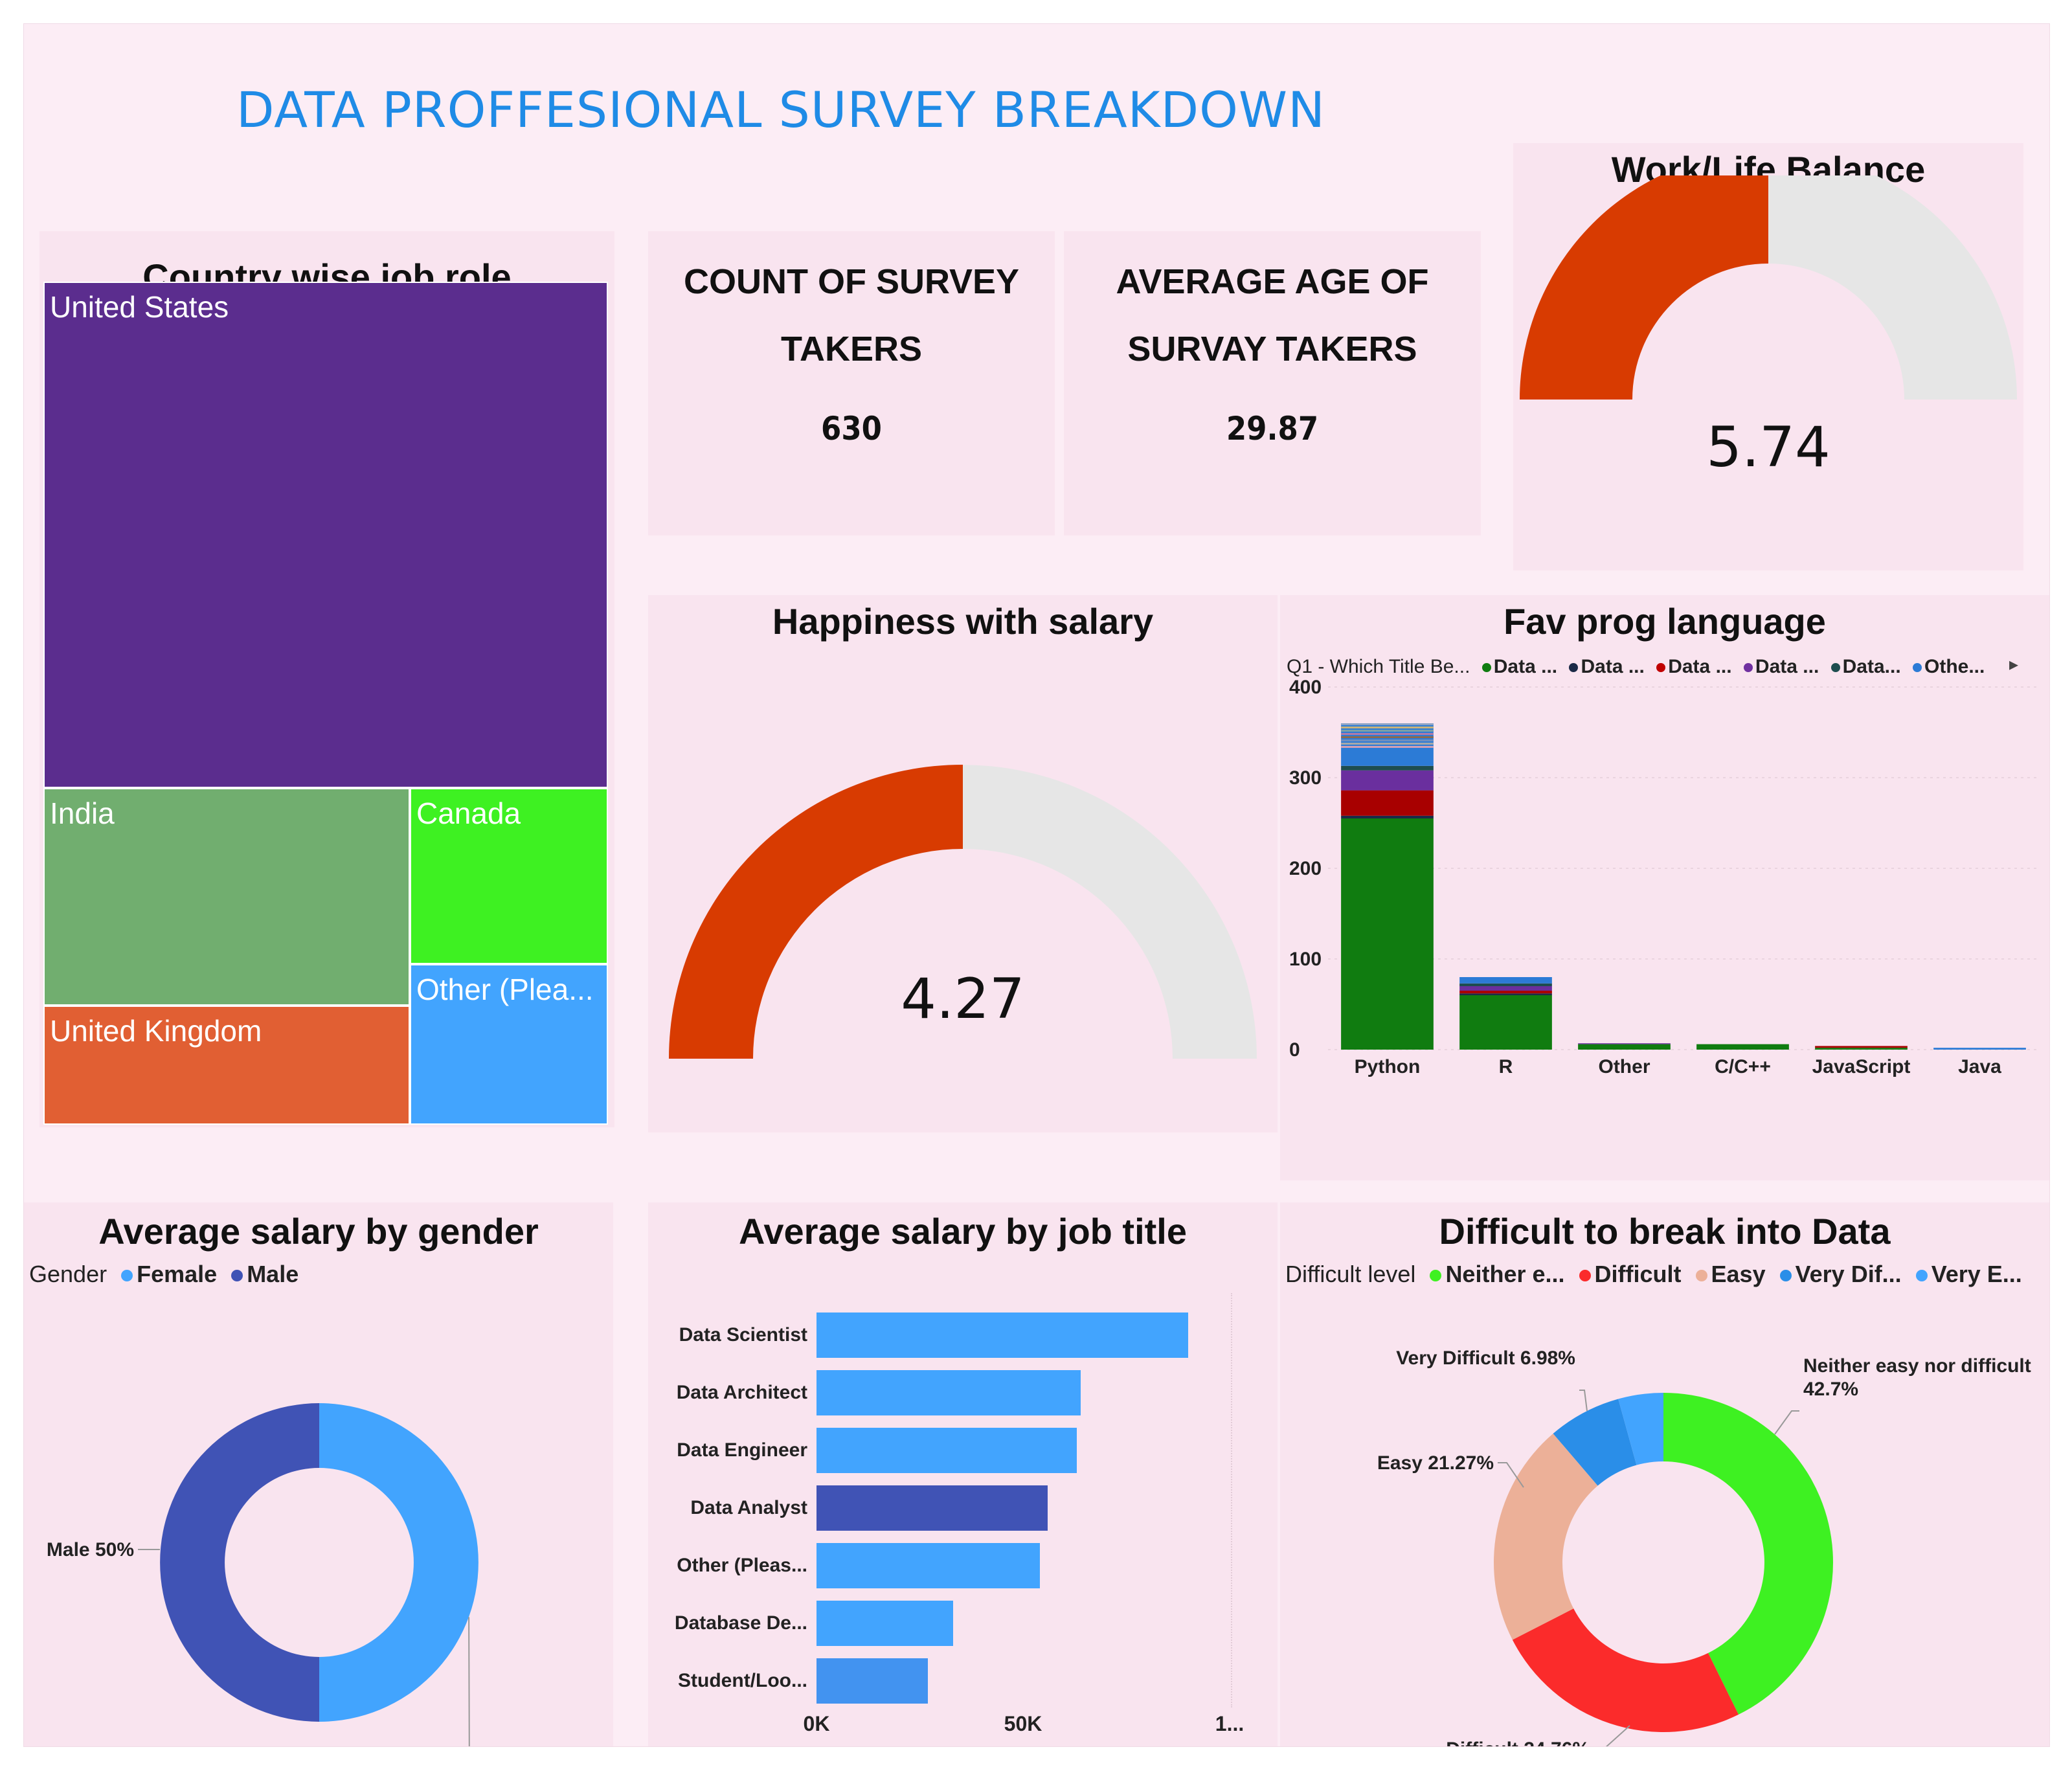 The height and width of the screenshot is (1769, 2072). What do you see at coordinates (1861, 1067) in the screenshot?
I see `x-tick-label: JavaScript` at bounding box center [1861, 1067].